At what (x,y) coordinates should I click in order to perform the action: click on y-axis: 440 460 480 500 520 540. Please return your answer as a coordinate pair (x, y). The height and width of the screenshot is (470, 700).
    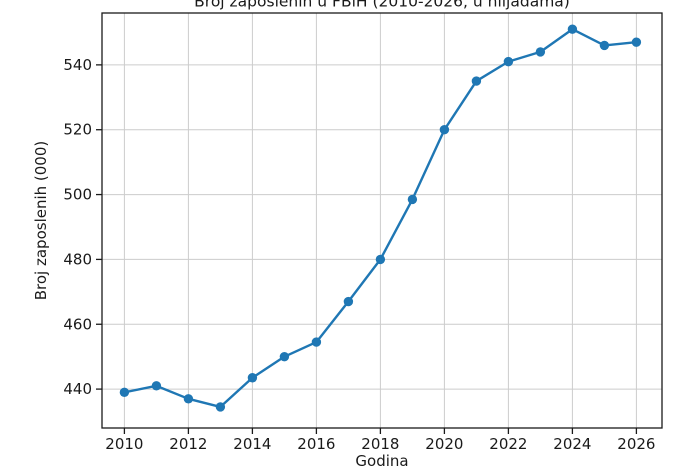
    Looking at the image, I should click on (82, 227).